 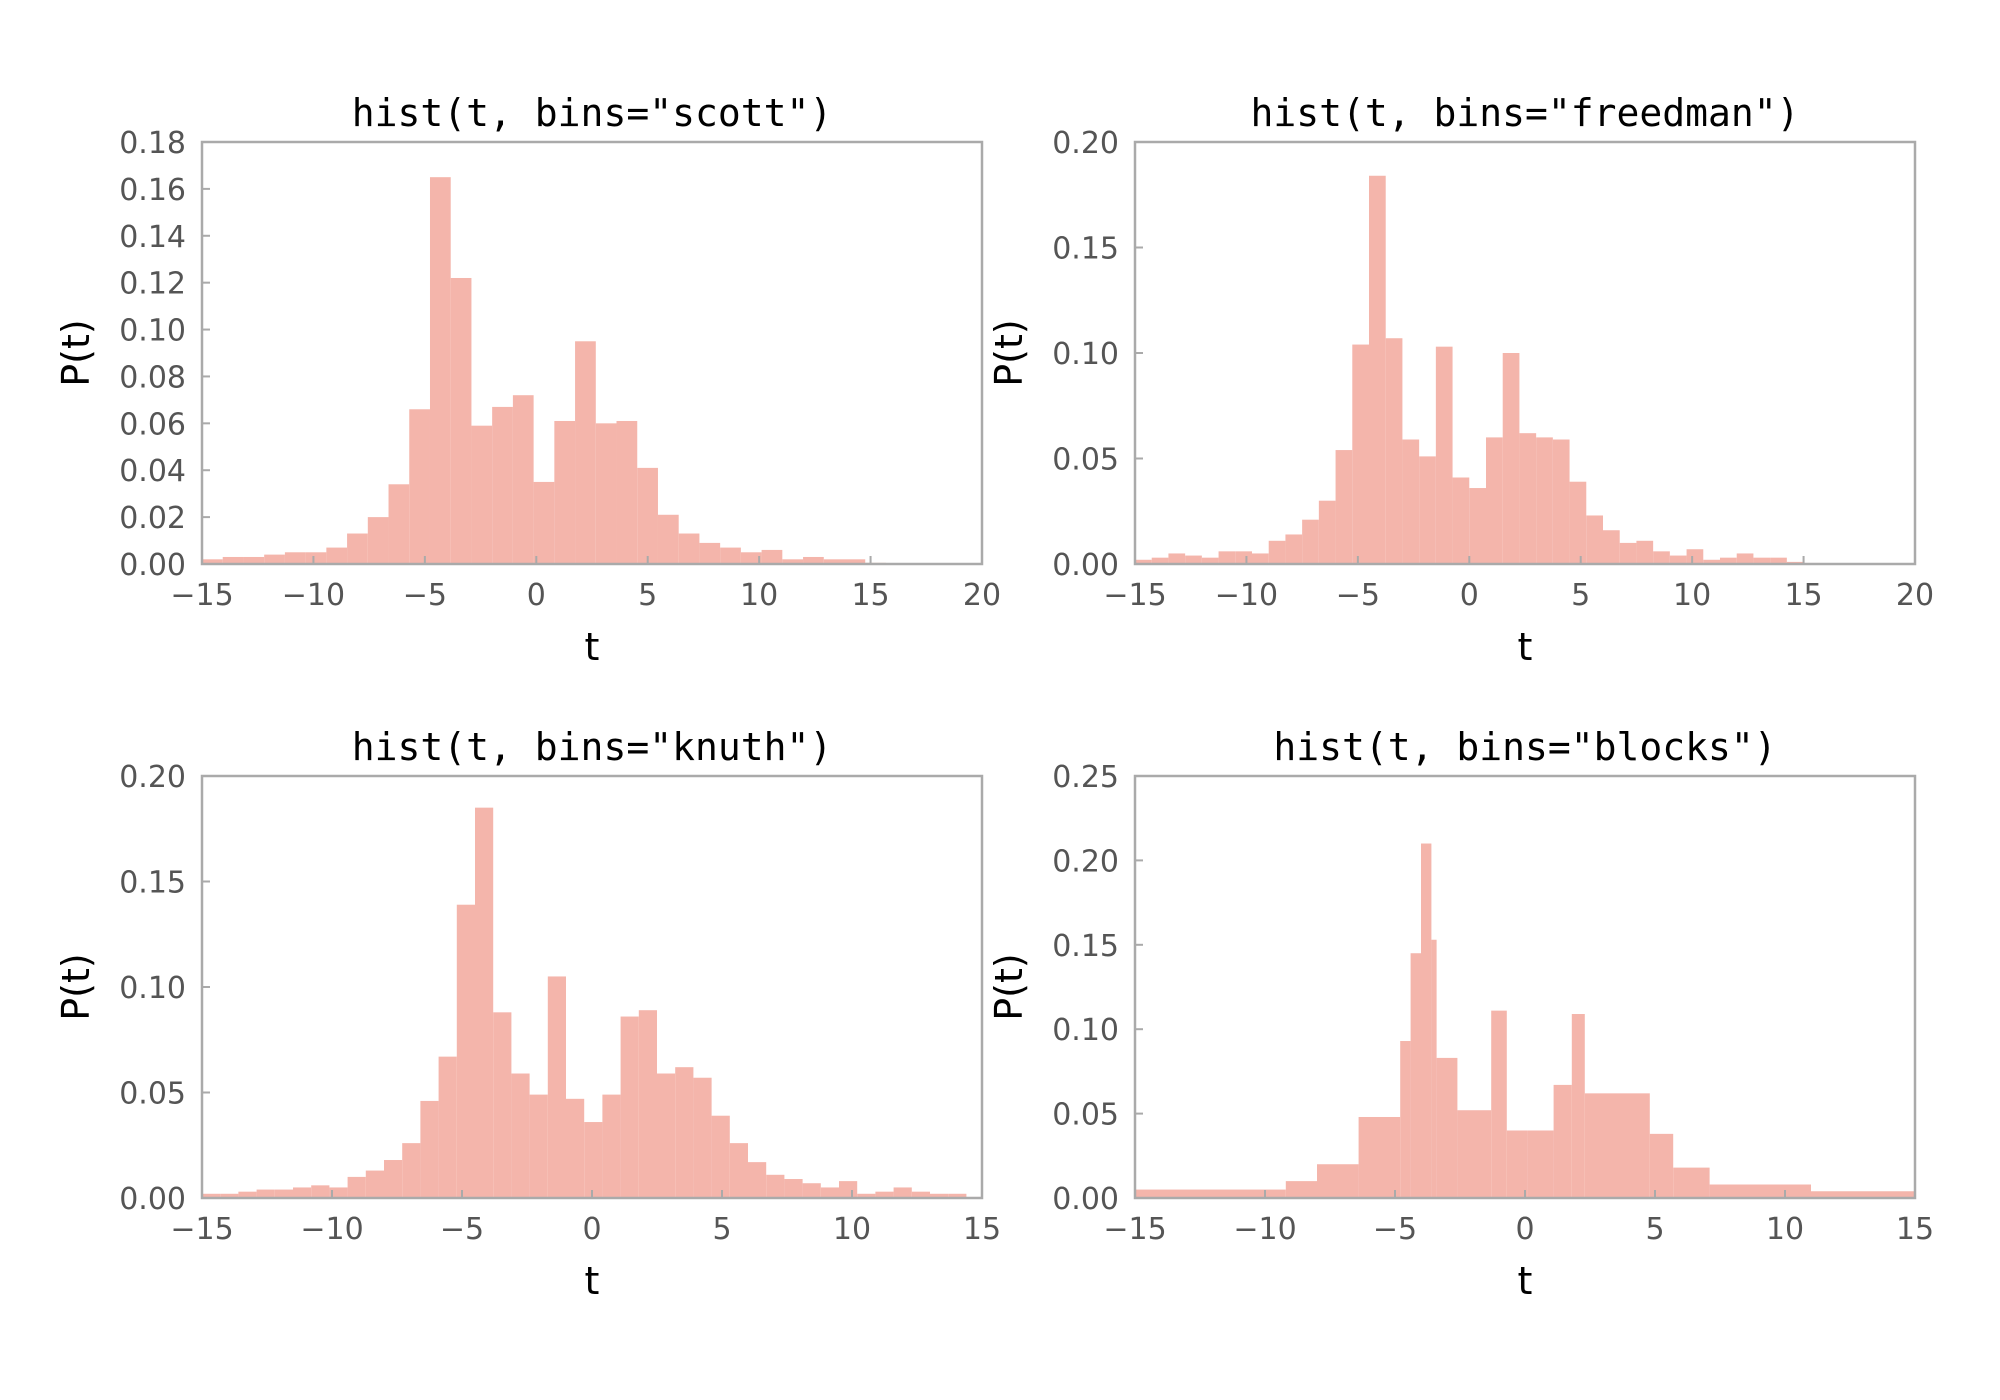 I want to click on y-tick-label: 0.00, so click(x=152, y=565).